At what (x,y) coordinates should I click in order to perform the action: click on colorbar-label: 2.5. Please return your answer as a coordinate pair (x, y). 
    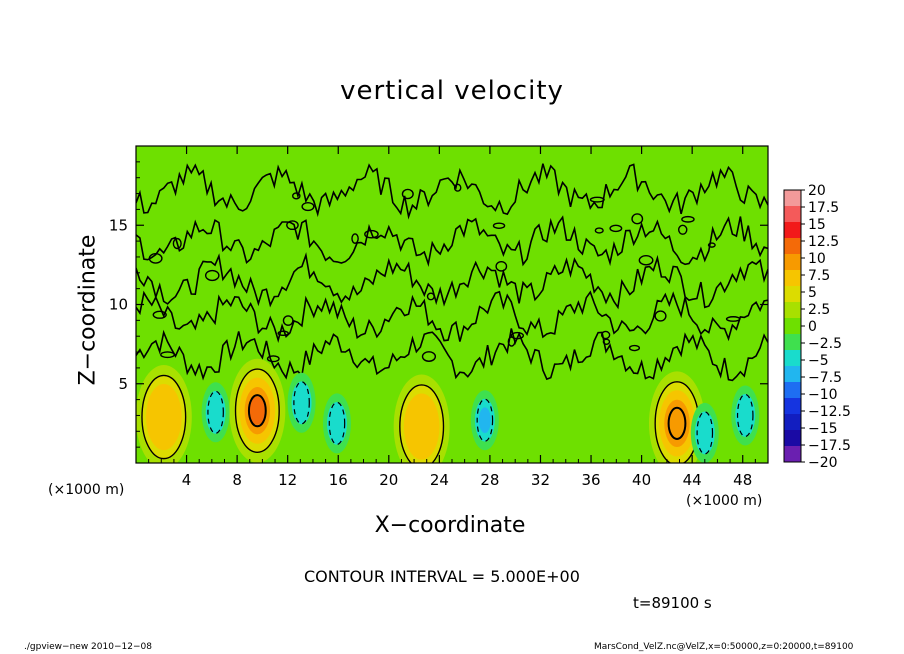
    Looking at the image, I should click on (819, 310).